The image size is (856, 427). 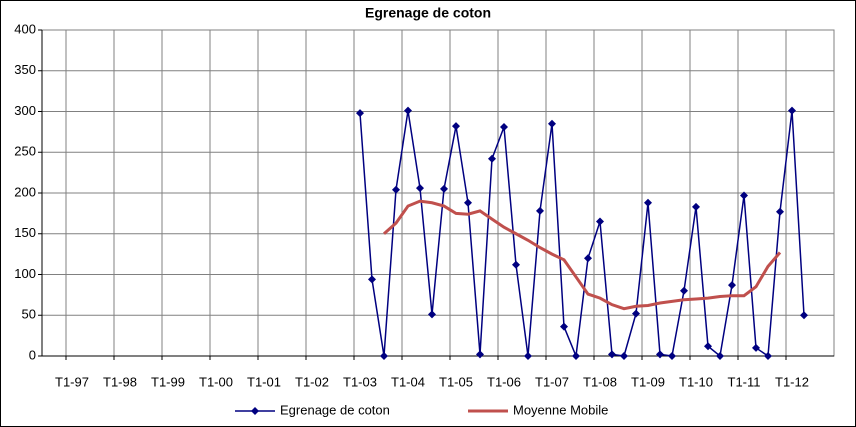 What do you see at coordinates (456, 381) in the screenshot?
I see `x-tick-label: T1-05` at bounding box center [456, 381].